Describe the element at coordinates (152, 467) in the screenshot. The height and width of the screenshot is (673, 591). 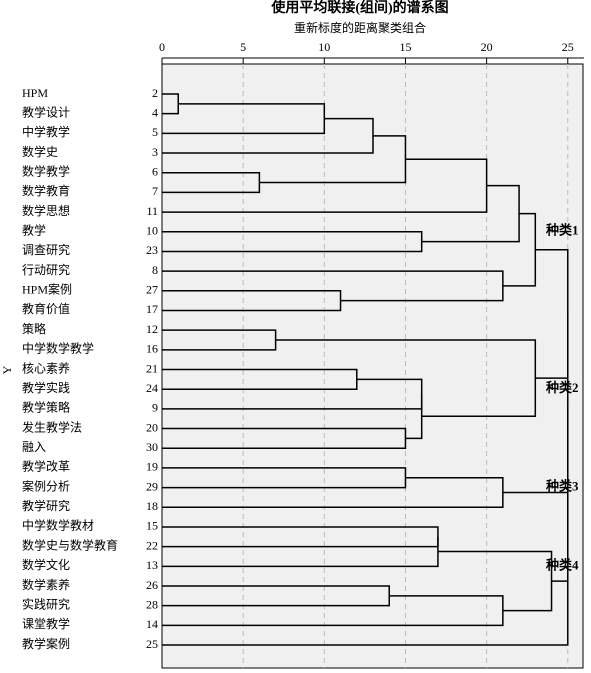
I see `leaf-id: 19` at that location.